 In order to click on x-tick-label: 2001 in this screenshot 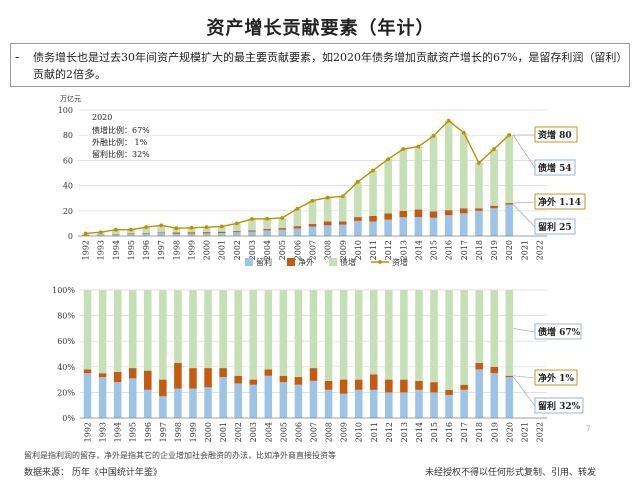, I will do `click(222, 250)`.